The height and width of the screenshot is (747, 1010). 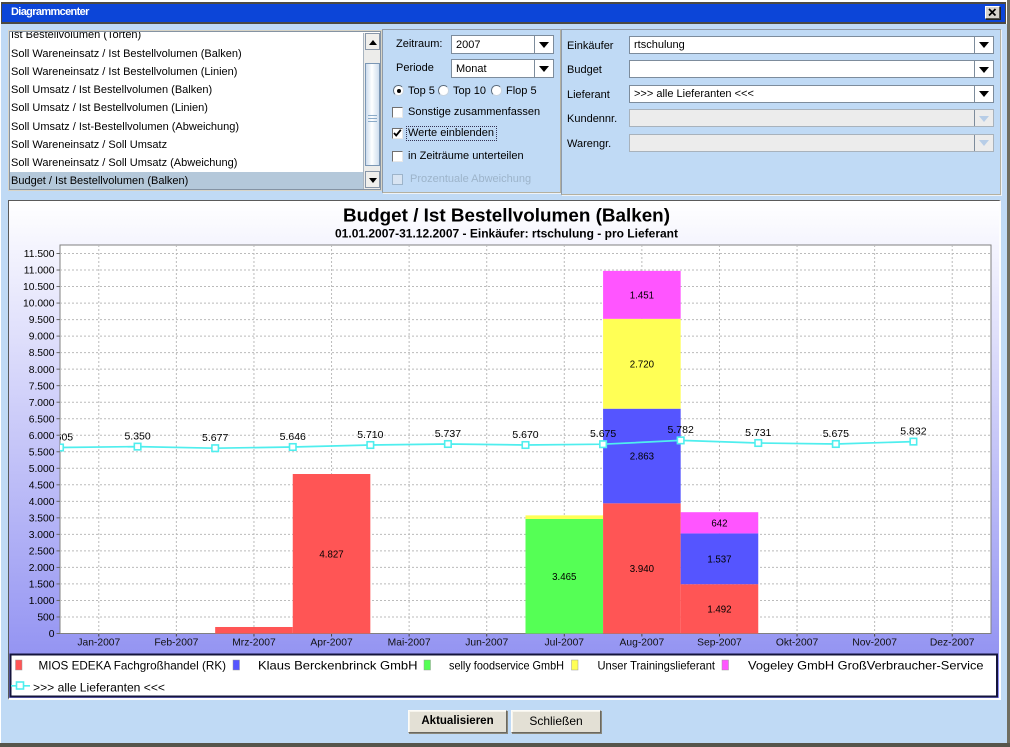 What do you see at coordinates (506, 215) in the screenshot?
I see `svg-text:Budget / Ist Bestellvolumen (B: Budget / Ist Bestellvolumen (Balken)` at bounding box center [506, 215].